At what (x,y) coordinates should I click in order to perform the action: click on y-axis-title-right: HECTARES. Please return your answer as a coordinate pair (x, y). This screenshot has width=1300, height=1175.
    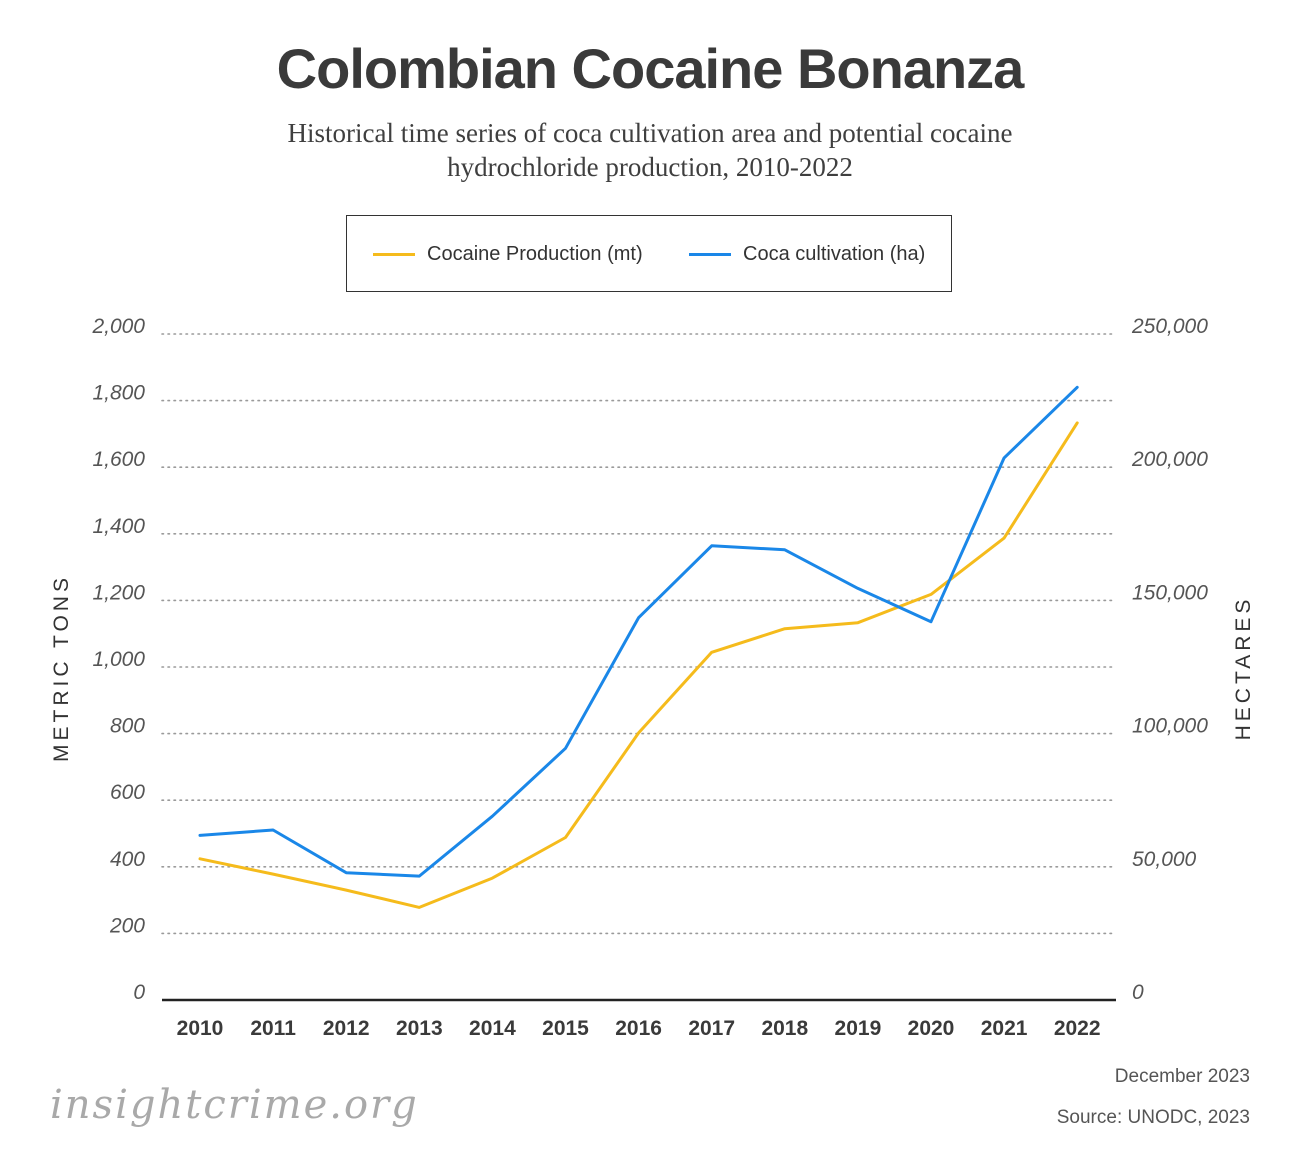
    Looking at the image, I should click on (1243, 668).